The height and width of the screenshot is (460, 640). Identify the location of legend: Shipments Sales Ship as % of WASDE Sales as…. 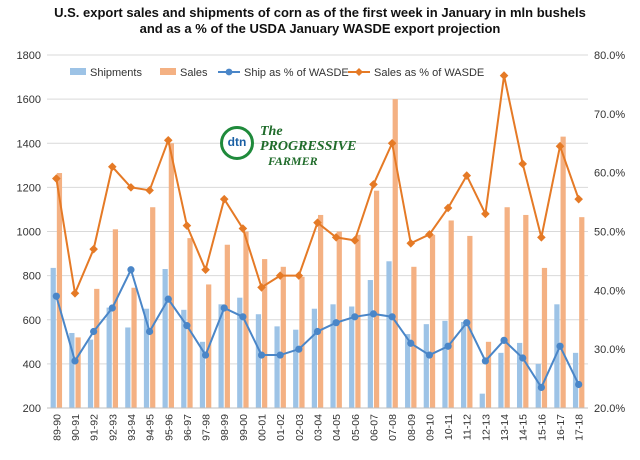
(277, 73).